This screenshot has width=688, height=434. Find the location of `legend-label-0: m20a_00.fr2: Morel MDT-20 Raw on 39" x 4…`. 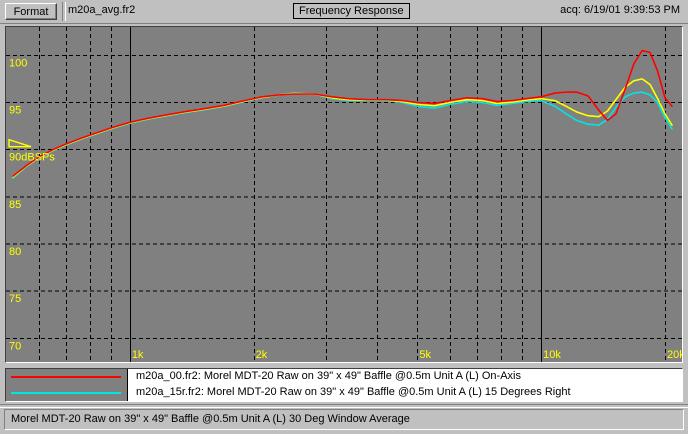

legend-label-0: m20a_00.fr2: Morel MDT-20 Raw on 39" x 4… is located at coordinates (328, 376).